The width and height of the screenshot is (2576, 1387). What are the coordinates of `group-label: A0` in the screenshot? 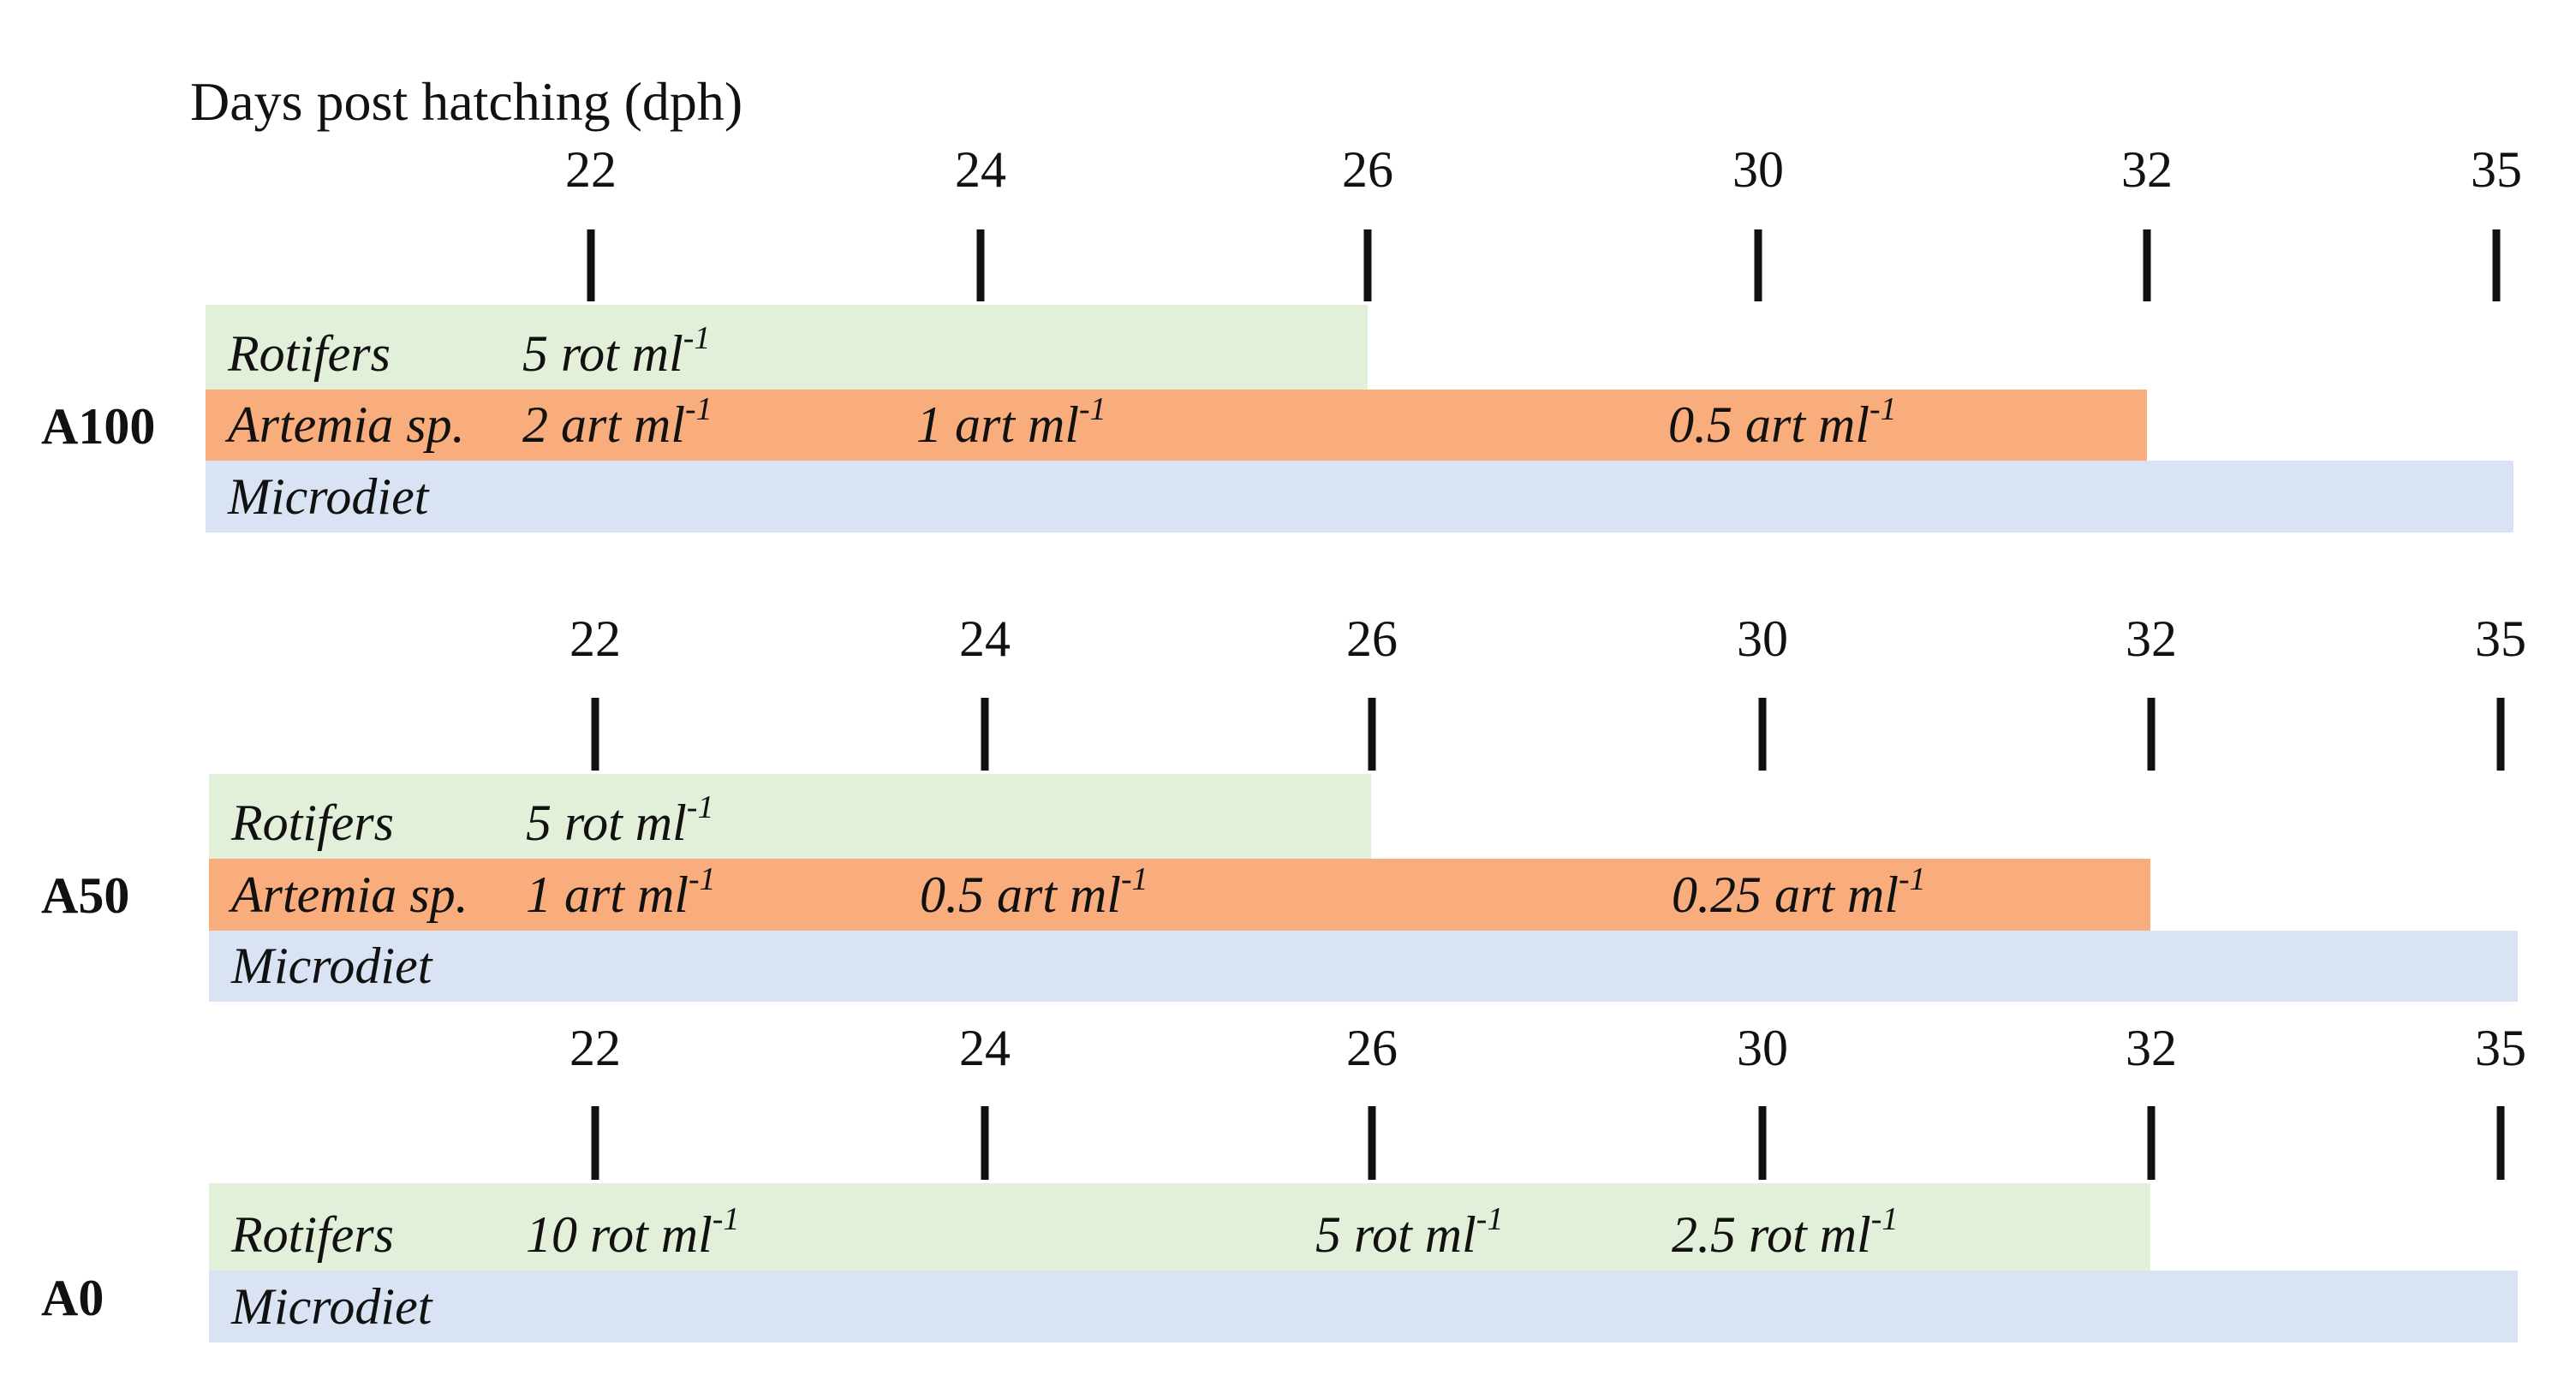 It's located at (72, 1298).